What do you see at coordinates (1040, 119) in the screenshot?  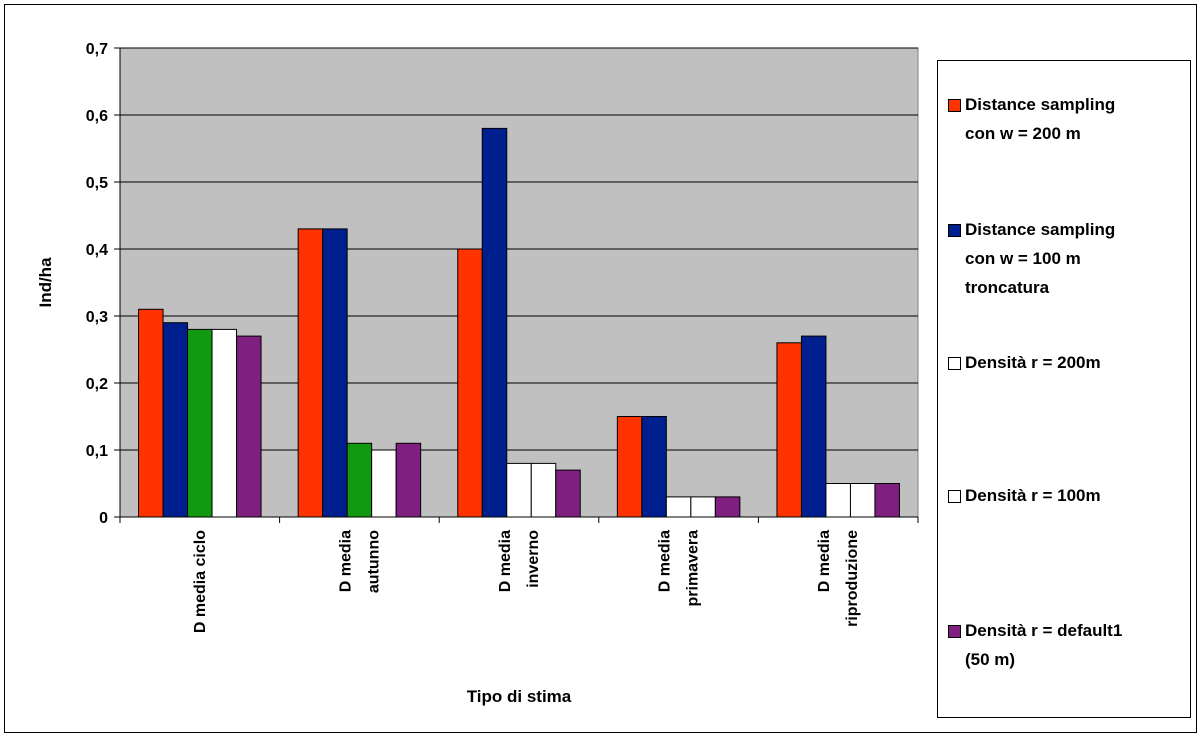 I see `legend-label-series-1: Distance sampling con w = 200 m` at bounding box center [1040, 119].